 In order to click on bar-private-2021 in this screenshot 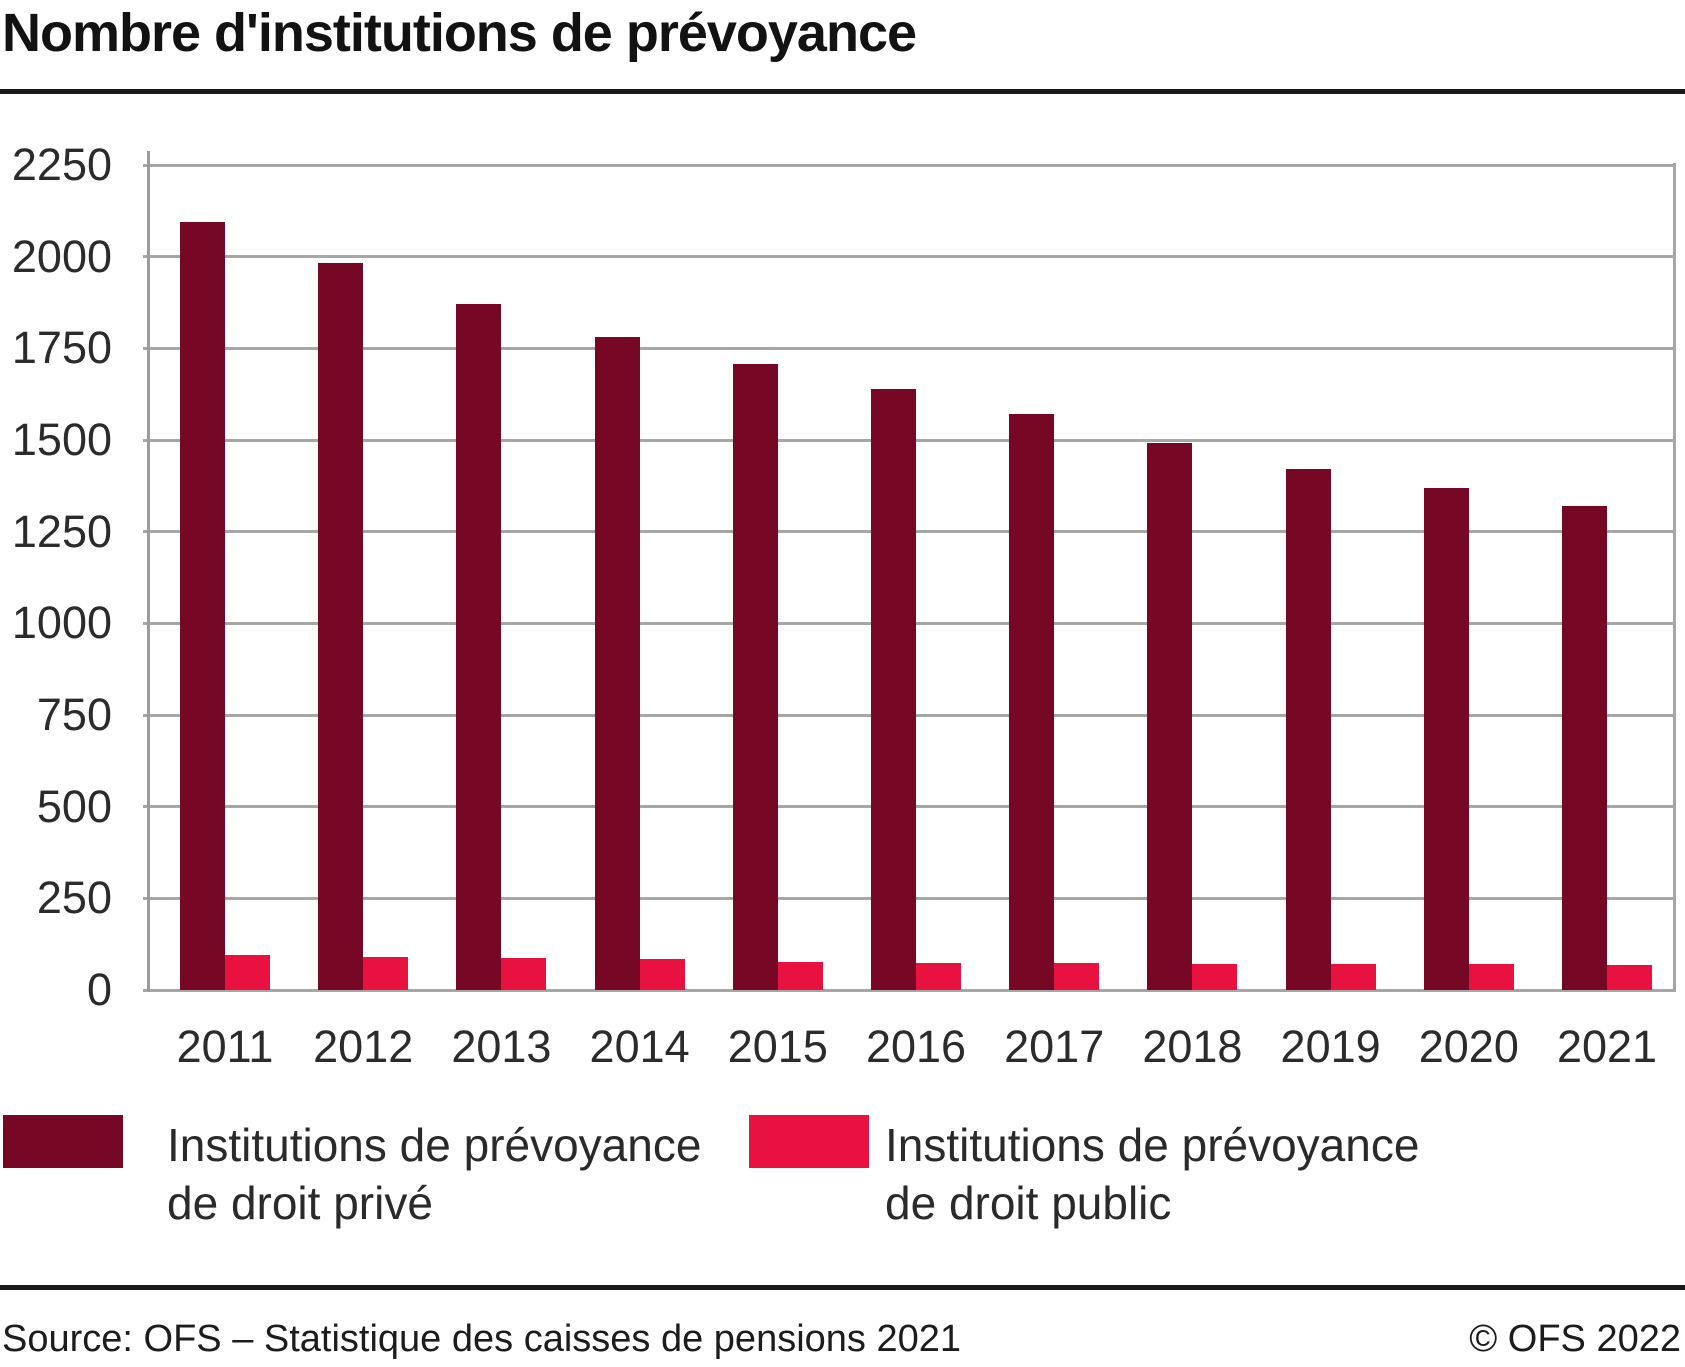, I will do `click(1584, 747)`.